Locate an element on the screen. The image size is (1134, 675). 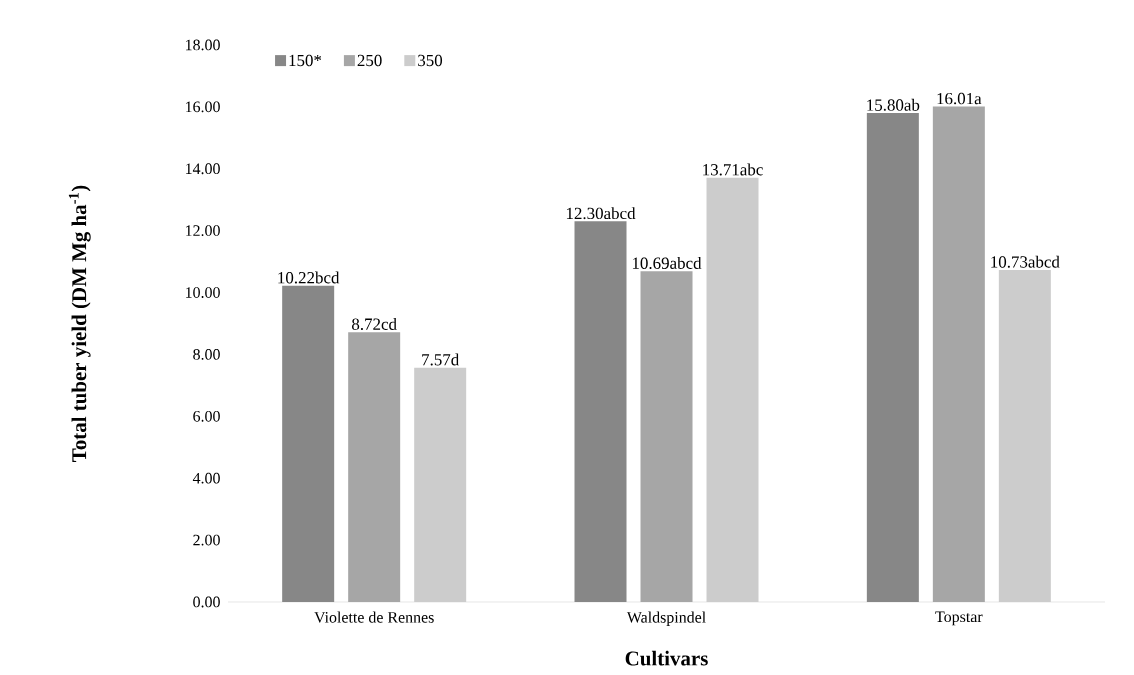
legend-label: 250 is located at coordinates (369, 60).